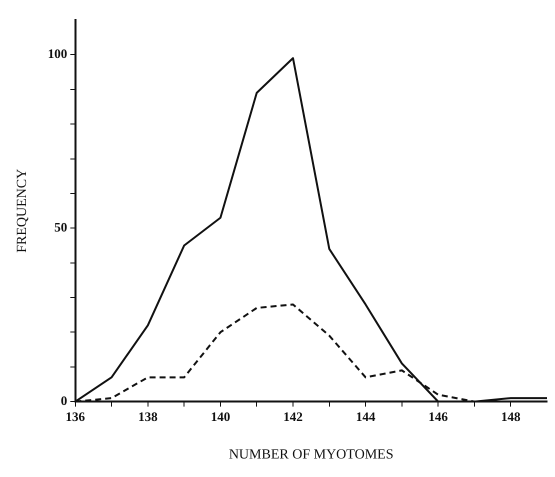  What do you see at coordinates (220, 416) in the screenshot?
I see `x-tick-label: 140` at bounding box center [220, 416].